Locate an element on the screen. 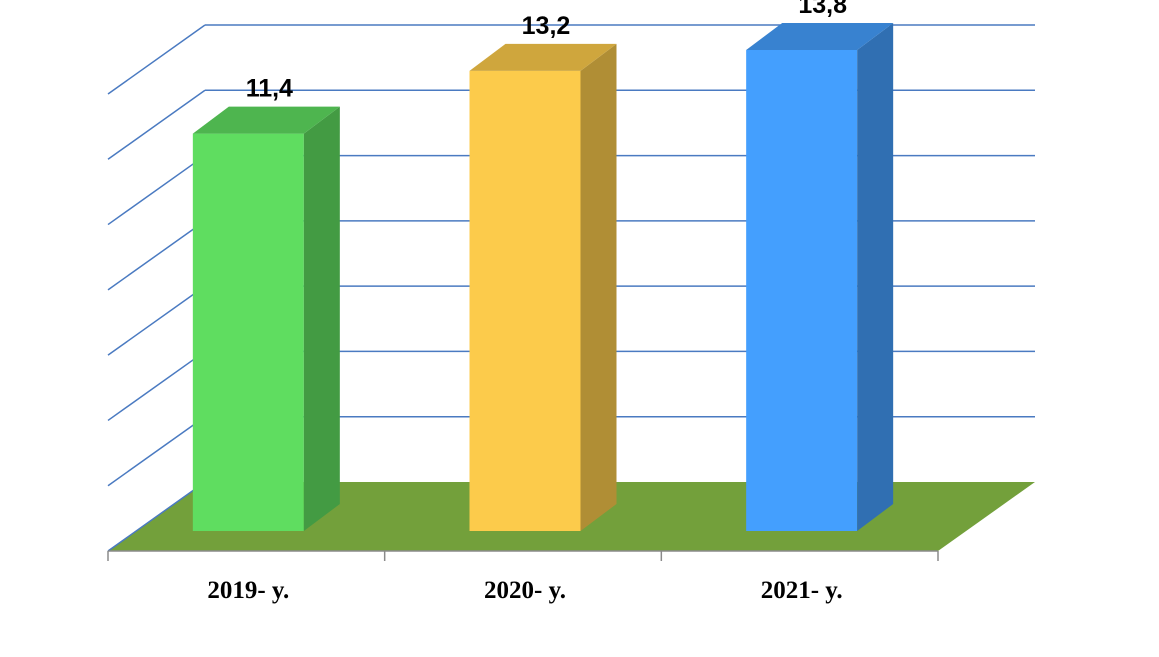 This screenshot has height=657, width=1159. x-tick-label: 2021- y. is located at coordinates (802, 590).